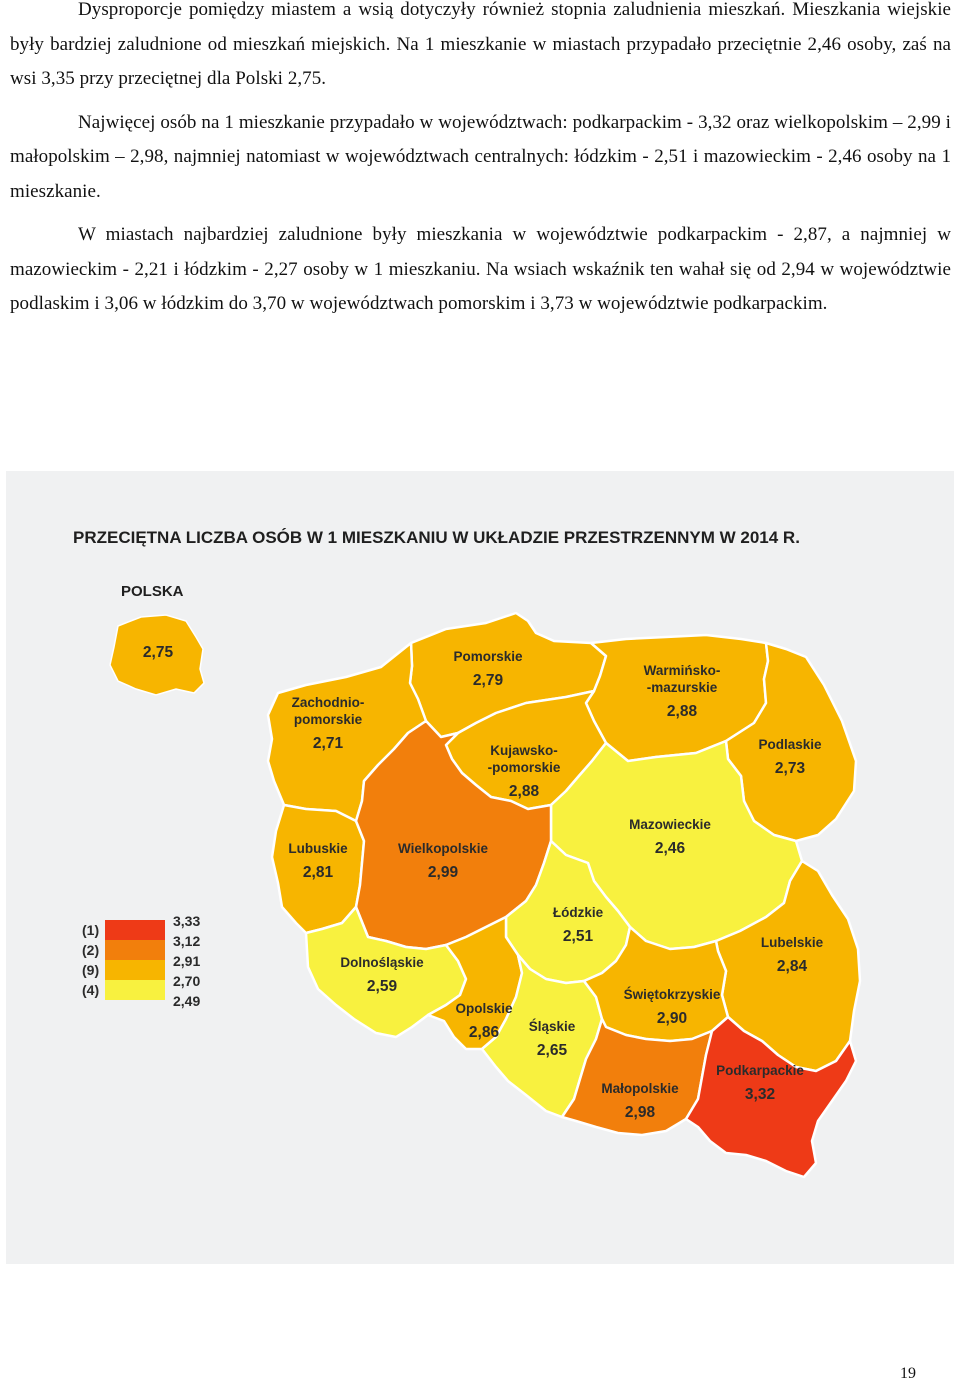 The height and width of the screenshot is (1384, 960). What do you see at coordinates (524, 767) in the screenshot?
I see `region-name-kujawsko: -pomorskie` at bounding box center [524, 767].